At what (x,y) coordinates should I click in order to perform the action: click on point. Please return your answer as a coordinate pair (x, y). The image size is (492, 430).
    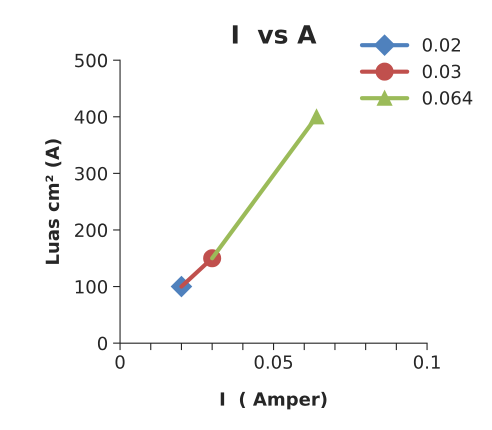
    Looking at the image, I should click on (316, 116).